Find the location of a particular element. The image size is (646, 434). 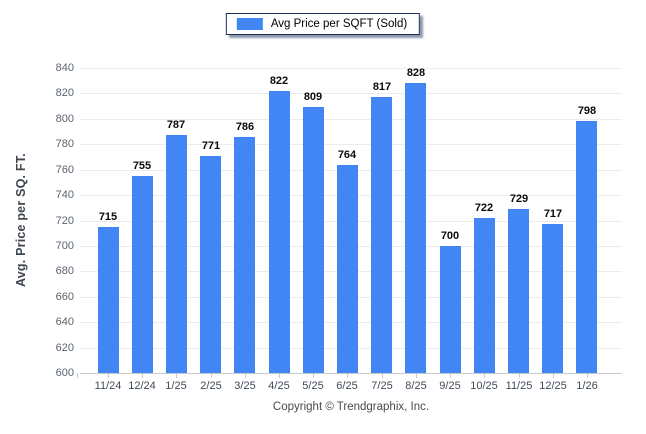

x-tick-label: 10/25 is located at coordinates (484, 386).